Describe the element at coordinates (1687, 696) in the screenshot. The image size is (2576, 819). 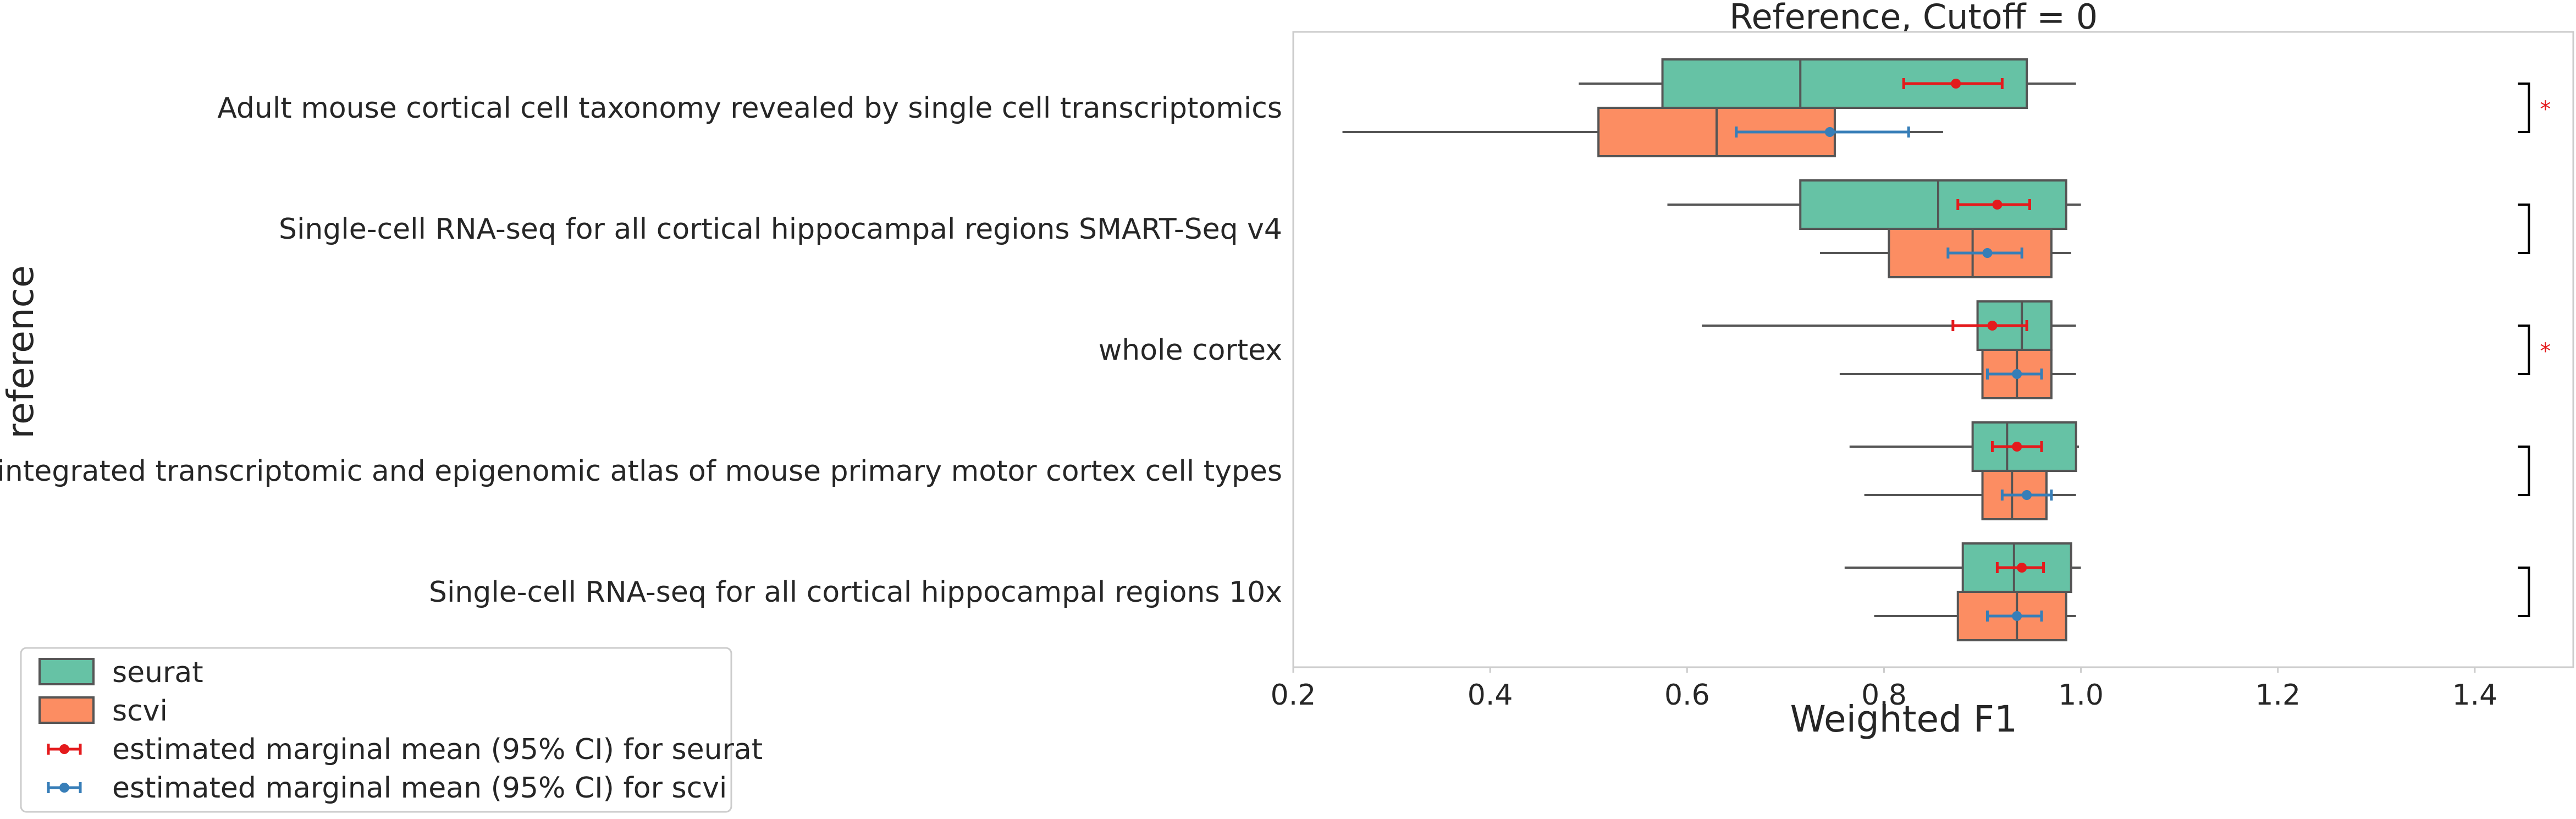
I see `x-tick-label-2: 0.6` at that location.